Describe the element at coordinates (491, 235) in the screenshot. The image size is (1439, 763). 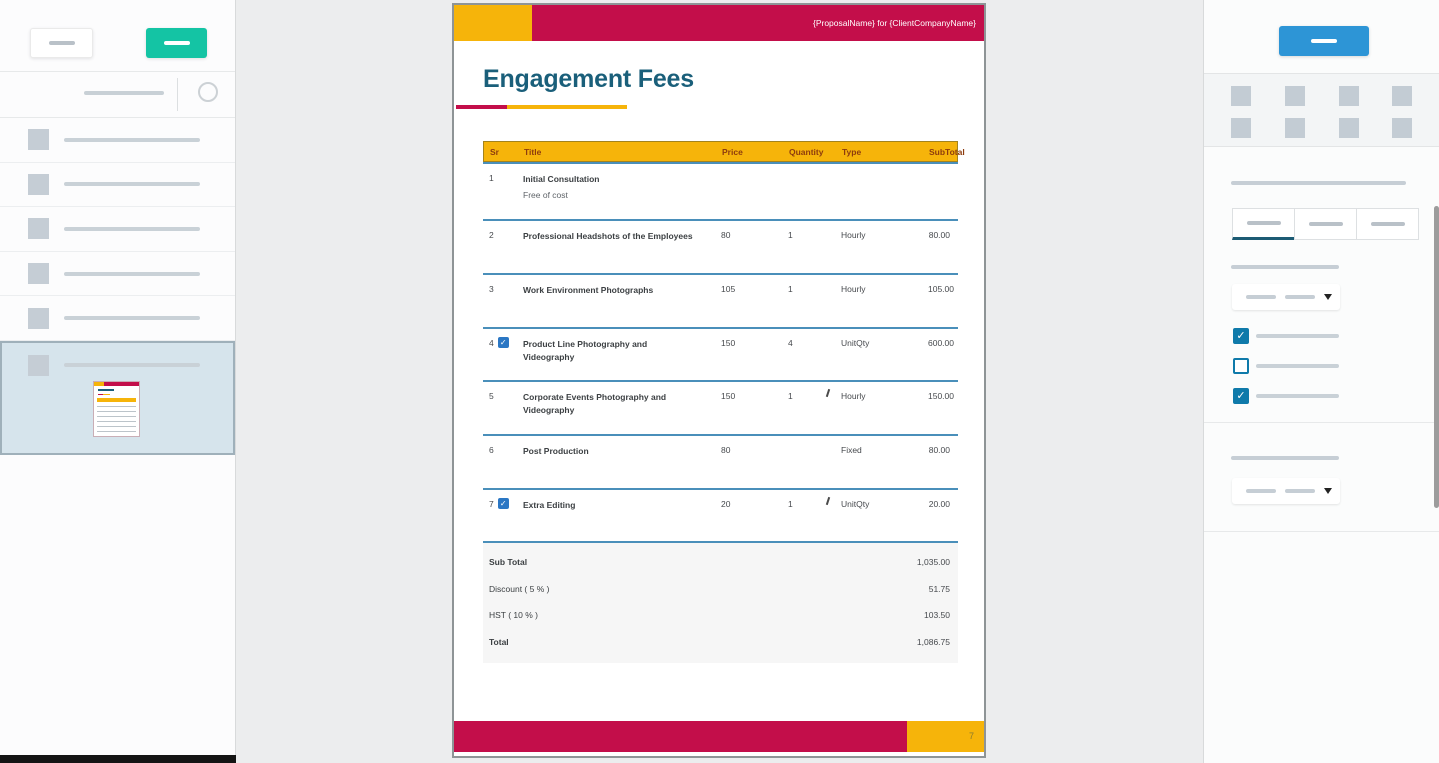
I see `row-sr: 2` at that location.